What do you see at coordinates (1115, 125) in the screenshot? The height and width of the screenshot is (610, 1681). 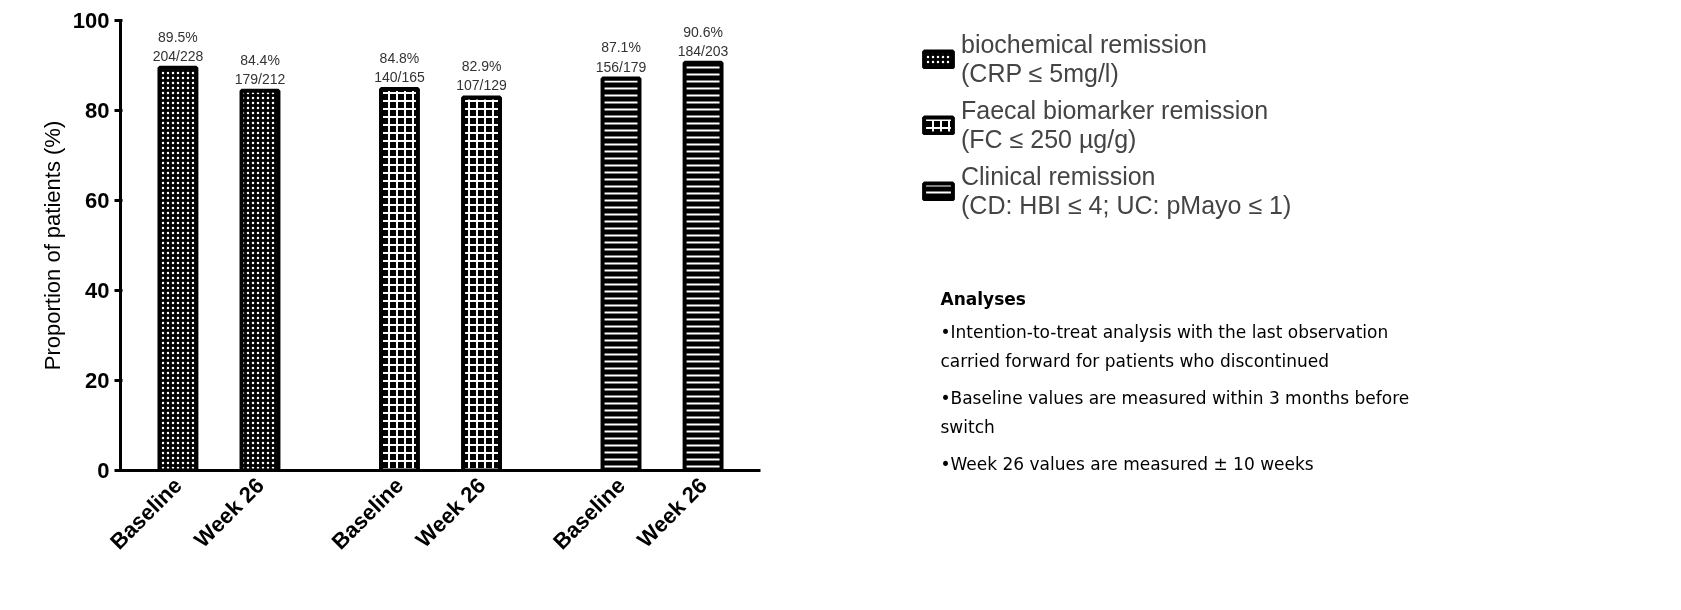 I see `legend-label: Faecal biomarker remission (FC ≤ 250 µg/g)` at bounding box center [1115, 125].